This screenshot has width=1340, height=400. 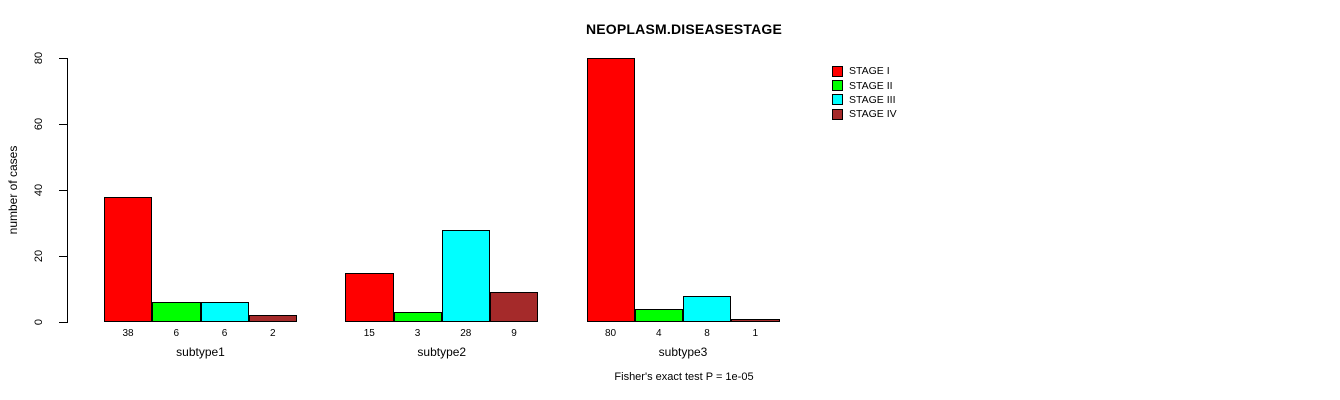 What do you see at coordinates (658, 315) in the screenshot?
I see `bar-stage-ii-subtype3` at bounding box center [658, 315].